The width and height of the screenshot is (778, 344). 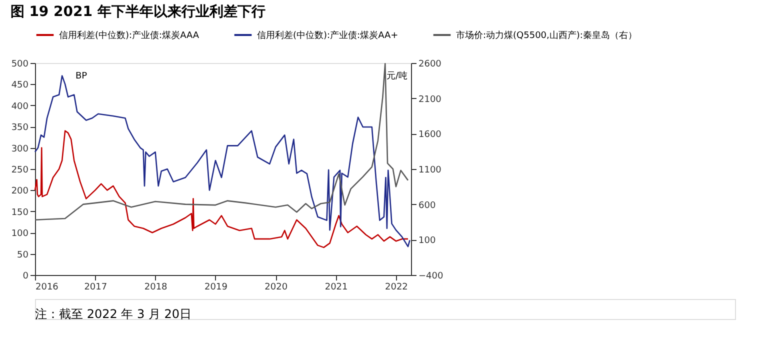 I want to click on y-tick-label: 100, so click(x=20, y=234).